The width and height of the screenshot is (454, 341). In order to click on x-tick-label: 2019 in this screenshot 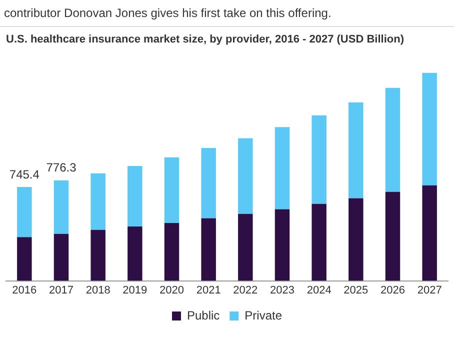, I will do `click(135, 290)`.